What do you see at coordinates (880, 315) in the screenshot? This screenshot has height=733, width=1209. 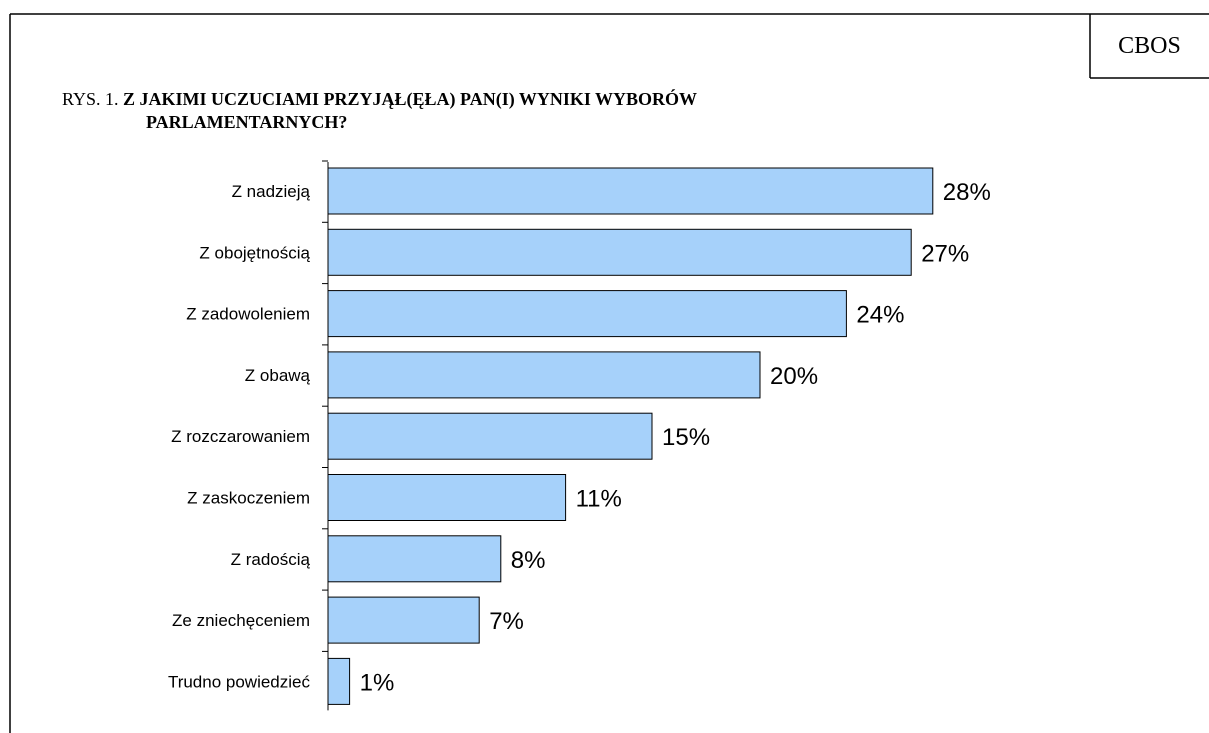 I see `value-label: 24%` at bounding box center [880, 315].